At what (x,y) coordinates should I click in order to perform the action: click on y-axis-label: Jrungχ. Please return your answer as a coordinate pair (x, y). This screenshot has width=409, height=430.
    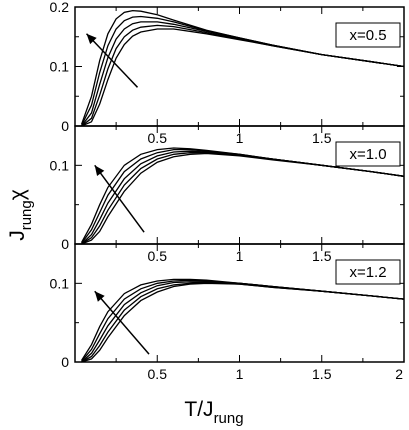
    Looking at the image, I should click on (20, 215).